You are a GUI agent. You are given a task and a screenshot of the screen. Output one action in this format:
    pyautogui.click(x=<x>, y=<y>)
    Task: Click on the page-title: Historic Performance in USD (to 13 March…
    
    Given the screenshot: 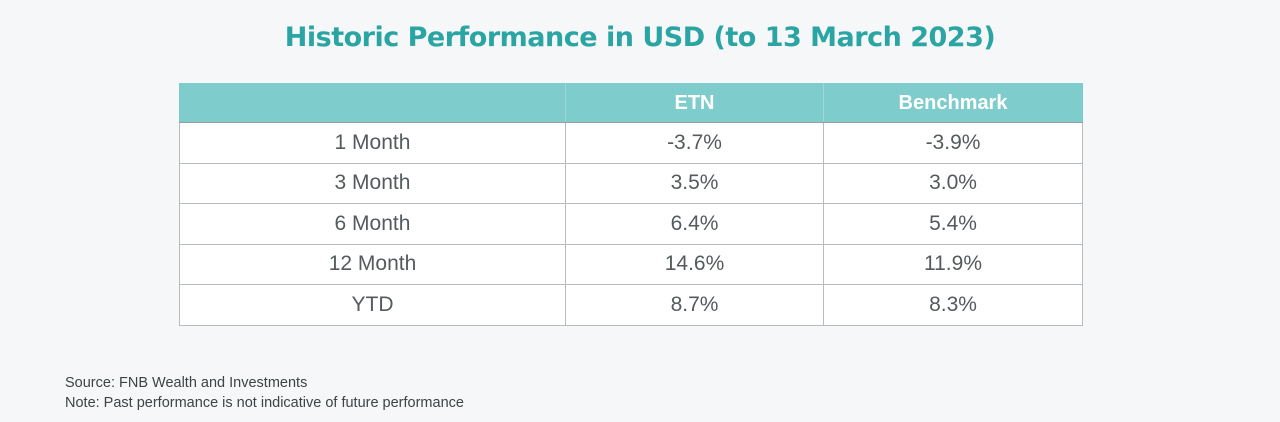 What is the action you would take?
    pyautogui.click(x=640, y=37)
    